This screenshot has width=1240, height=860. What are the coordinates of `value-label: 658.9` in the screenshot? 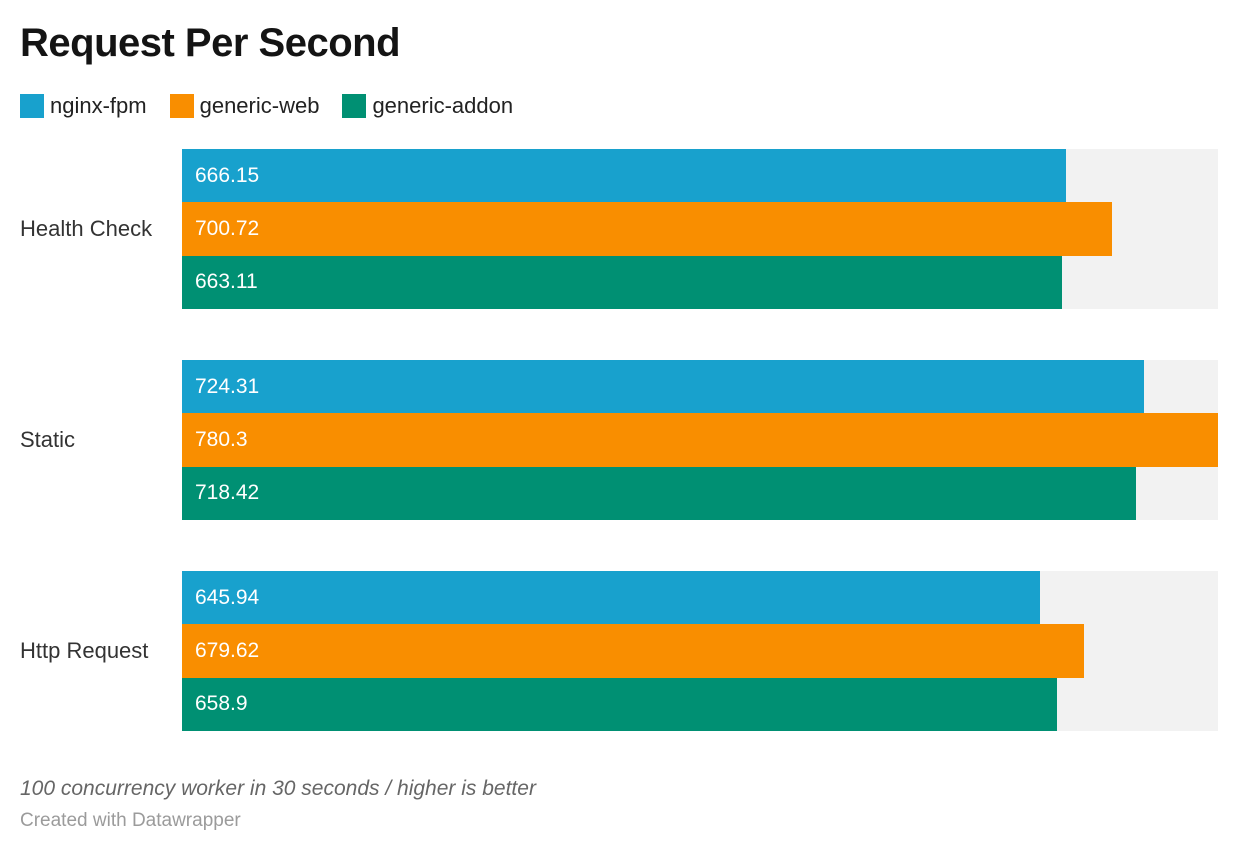 It's located at (221, 704).